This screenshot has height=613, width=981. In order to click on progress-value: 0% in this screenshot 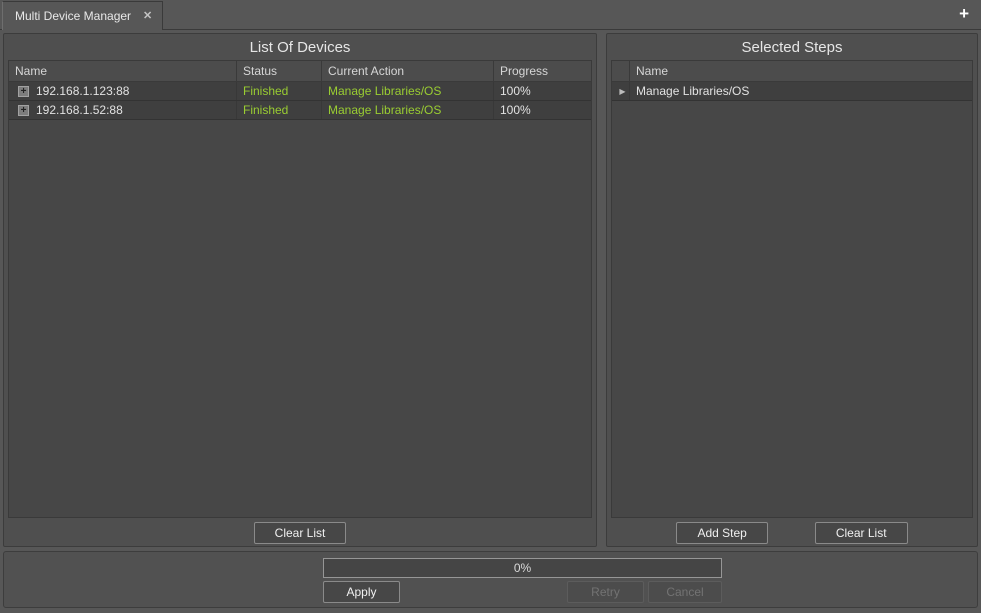, I will do `click(522, 568)`.